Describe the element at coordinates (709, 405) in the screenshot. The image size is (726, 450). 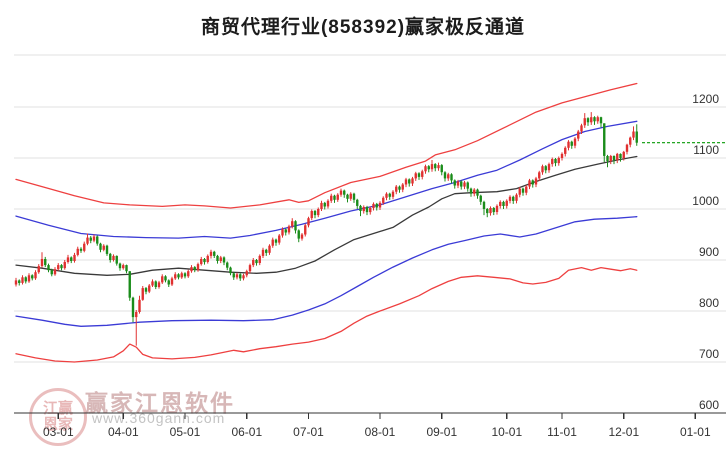
I see `svg-text: 600` at that location.